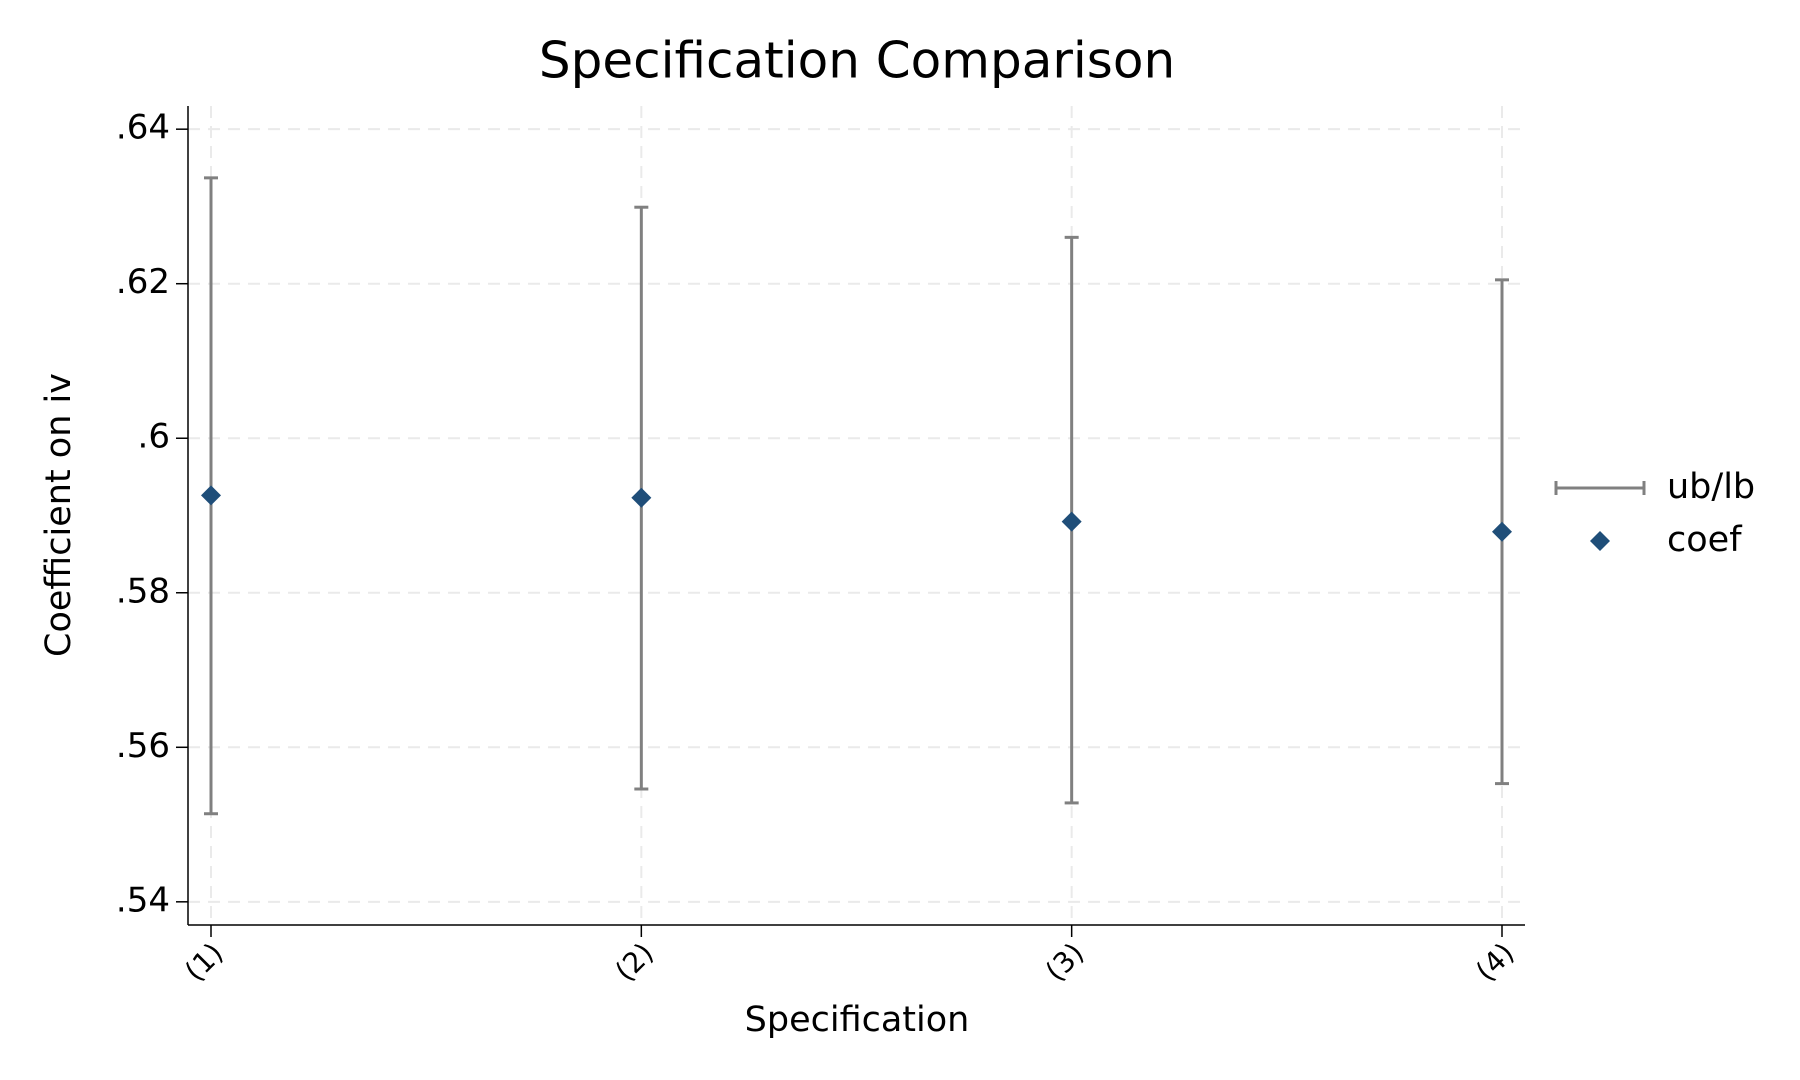  What do you see at coordinates (634, 961) in the screenshot?
I see `x-tick-label: (2)` at bounding box center [634, 961].